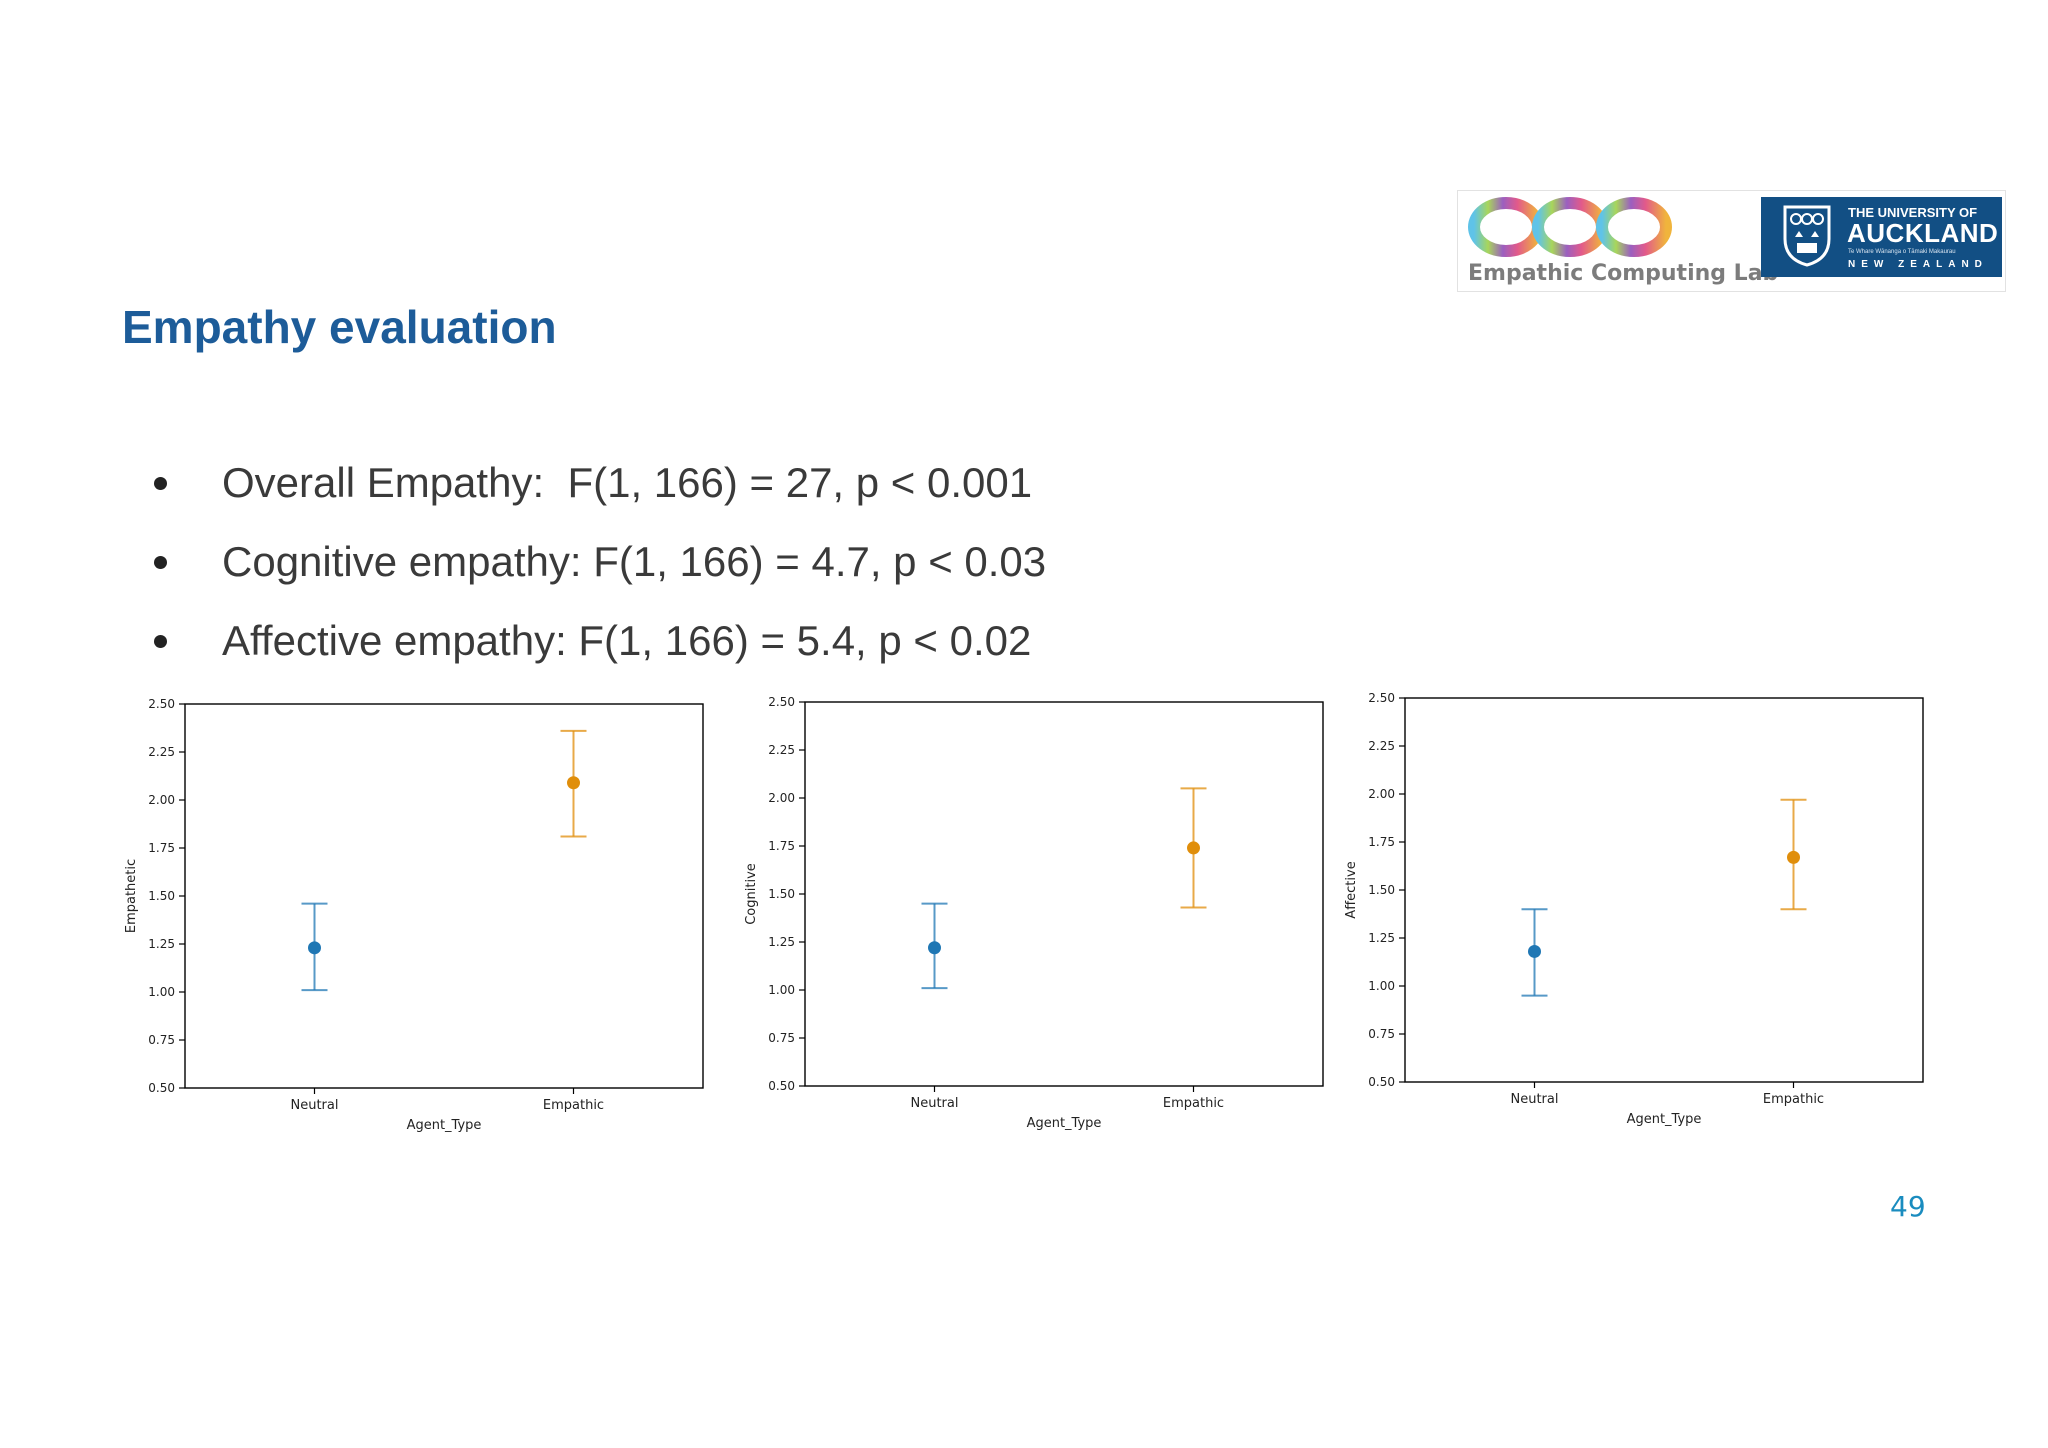 This screenshot has width=2048, height=1448. I want to click on y-axis-label: Cognitive, so click(751, 894).